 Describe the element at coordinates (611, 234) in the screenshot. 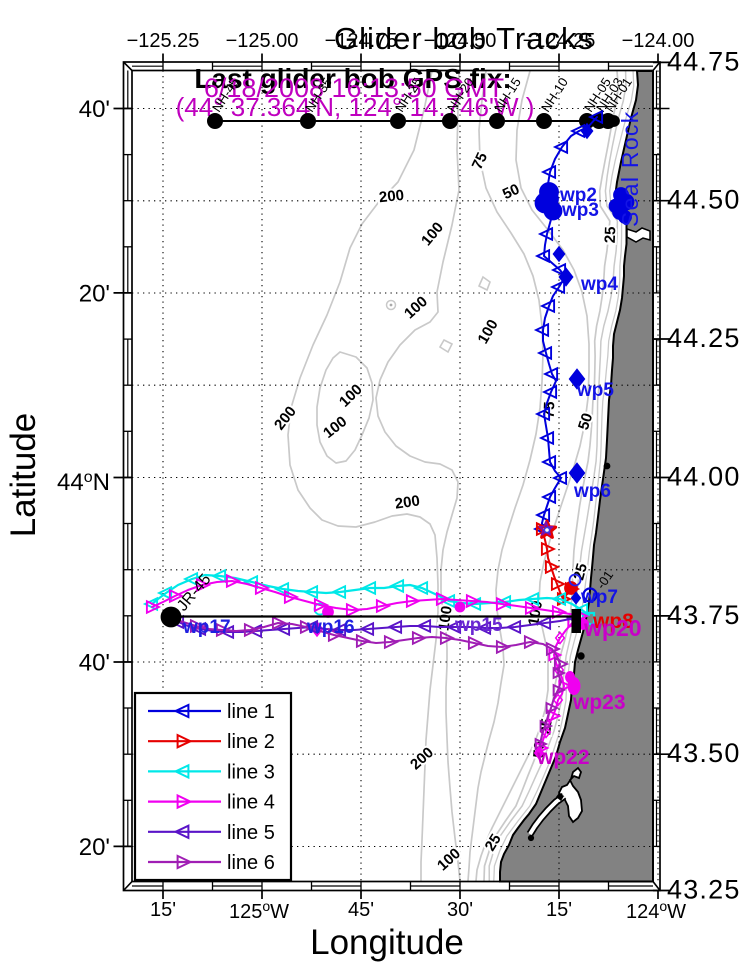

I see `svg-text: 25` at that location.